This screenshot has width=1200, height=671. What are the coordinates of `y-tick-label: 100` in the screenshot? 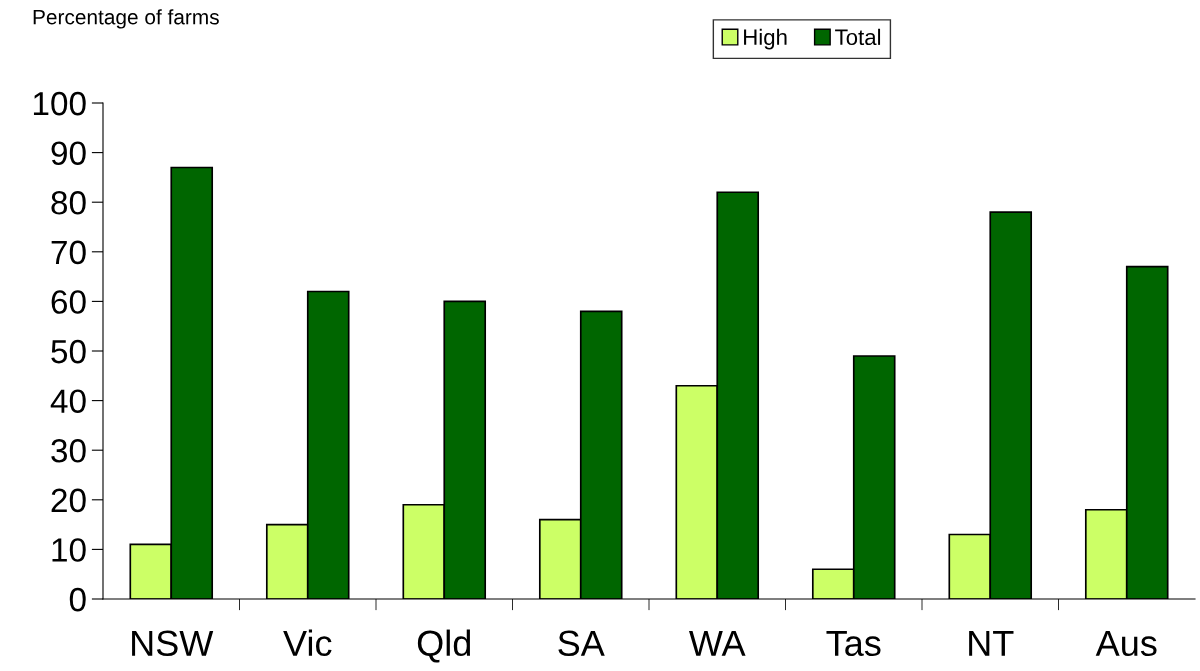 It's located at (59, 103).